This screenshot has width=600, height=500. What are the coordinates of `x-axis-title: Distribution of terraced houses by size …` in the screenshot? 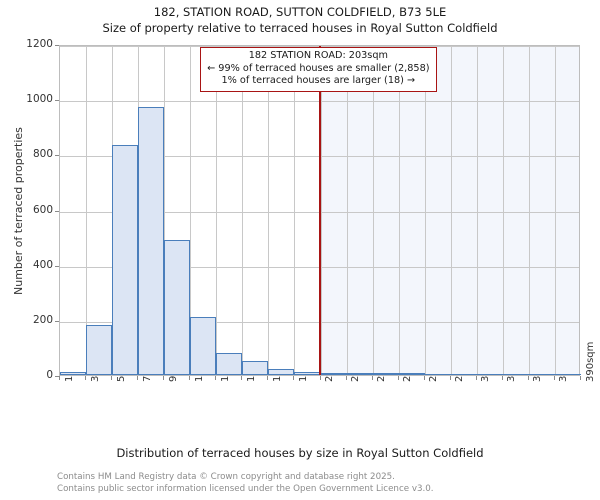 It's located at (300, 453).